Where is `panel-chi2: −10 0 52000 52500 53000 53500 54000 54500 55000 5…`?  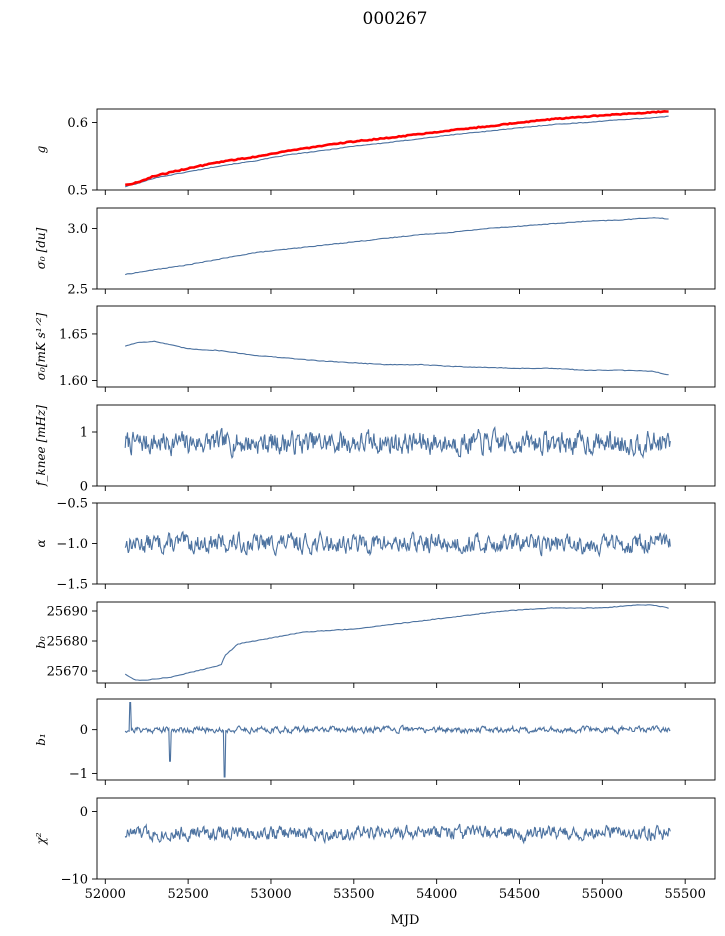
panel-chi2: −10 0 52000 52500 53000 53500 54000 54500 55000 5… is located at coordinates (375, 849).